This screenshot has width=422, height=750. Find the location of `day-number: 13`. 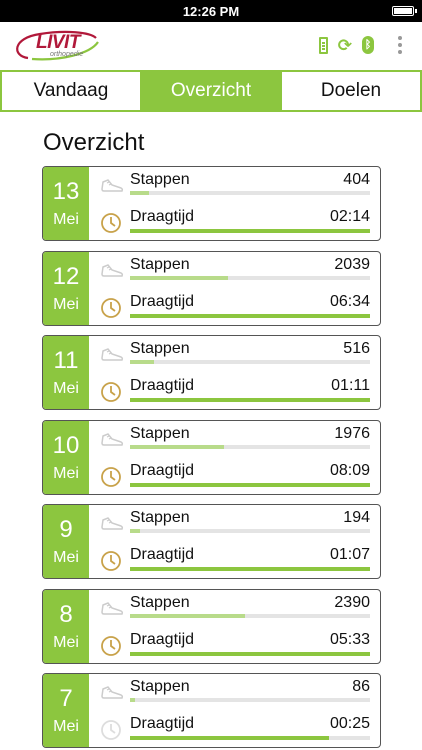

day-number: 13 is located at coordinates (66, 191).